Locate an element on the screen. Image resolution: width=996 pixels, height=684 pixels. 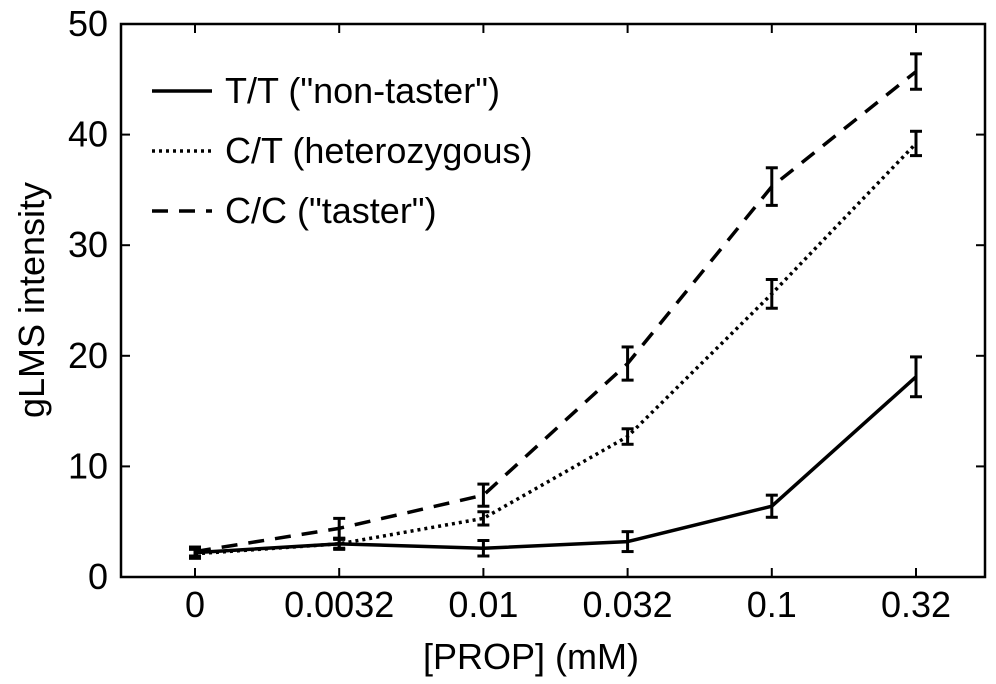
y-tick-label: 40 is located at coordinates (88, 134).